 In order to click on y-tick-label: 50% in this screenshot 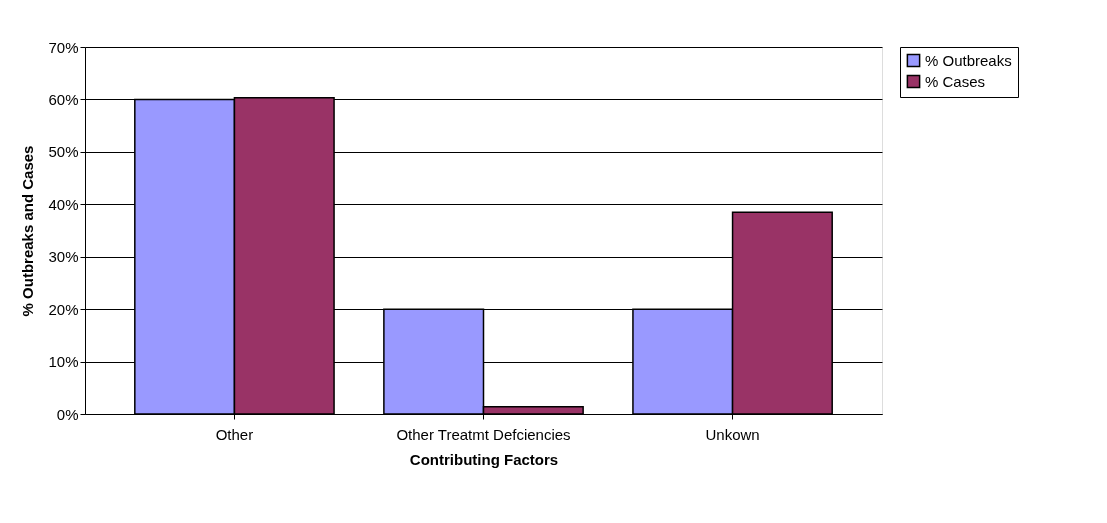, I will do `click(63, 152)`.